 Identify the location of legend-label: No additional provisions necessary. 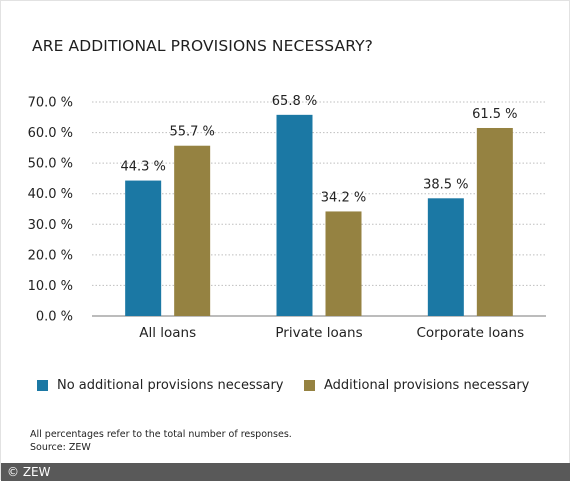
(170, 385).